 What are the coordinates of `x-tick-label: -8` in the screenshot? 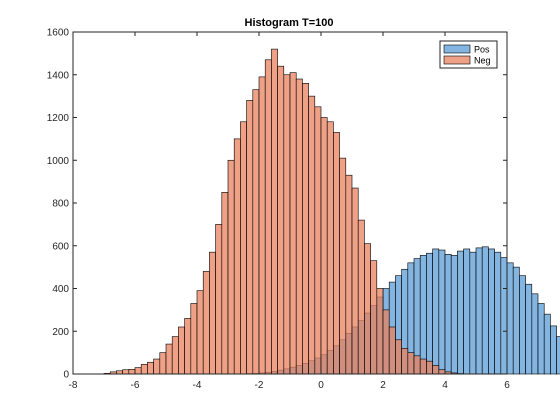 It's located at (73, 385).